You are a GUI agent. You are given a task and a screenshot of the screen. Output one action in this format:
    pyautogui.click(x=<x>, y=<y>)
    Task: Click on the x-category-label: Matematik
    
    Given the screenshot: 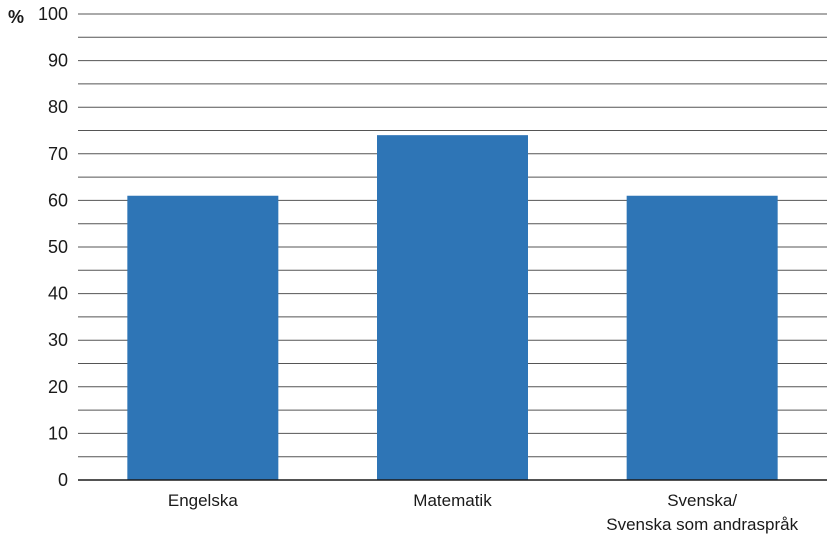 What is the action you would take?
    pyautogui.click(x=452, y=500)
    